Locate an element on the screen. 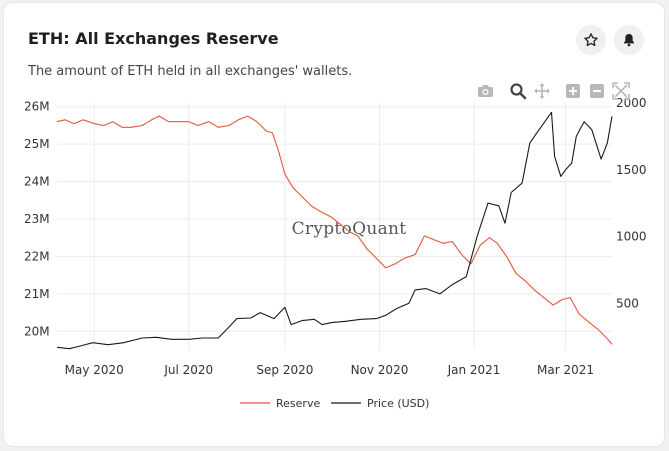 The height and width of the screenshot is (451, 669). y-left-tick-label: 20M is located at coordinates (37, 331).